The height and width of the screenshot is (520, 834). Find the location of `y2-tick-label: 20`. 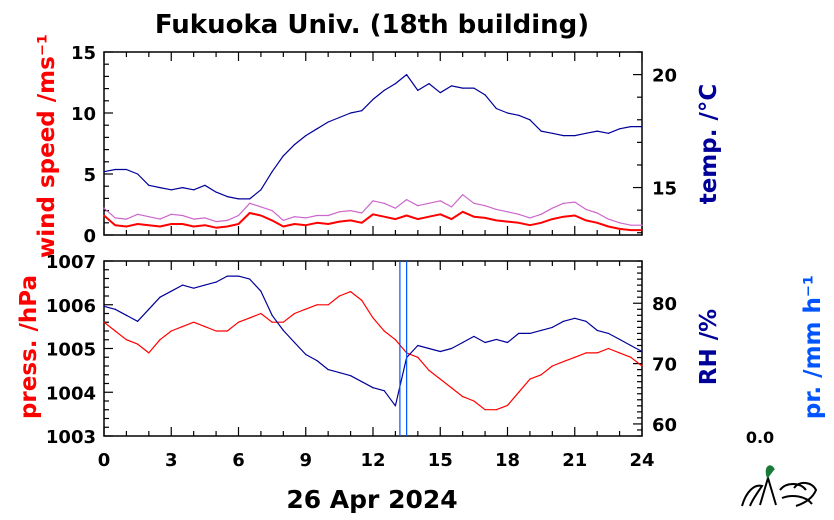

y2-tick-label: 20 is located at coordinates (664, 76).